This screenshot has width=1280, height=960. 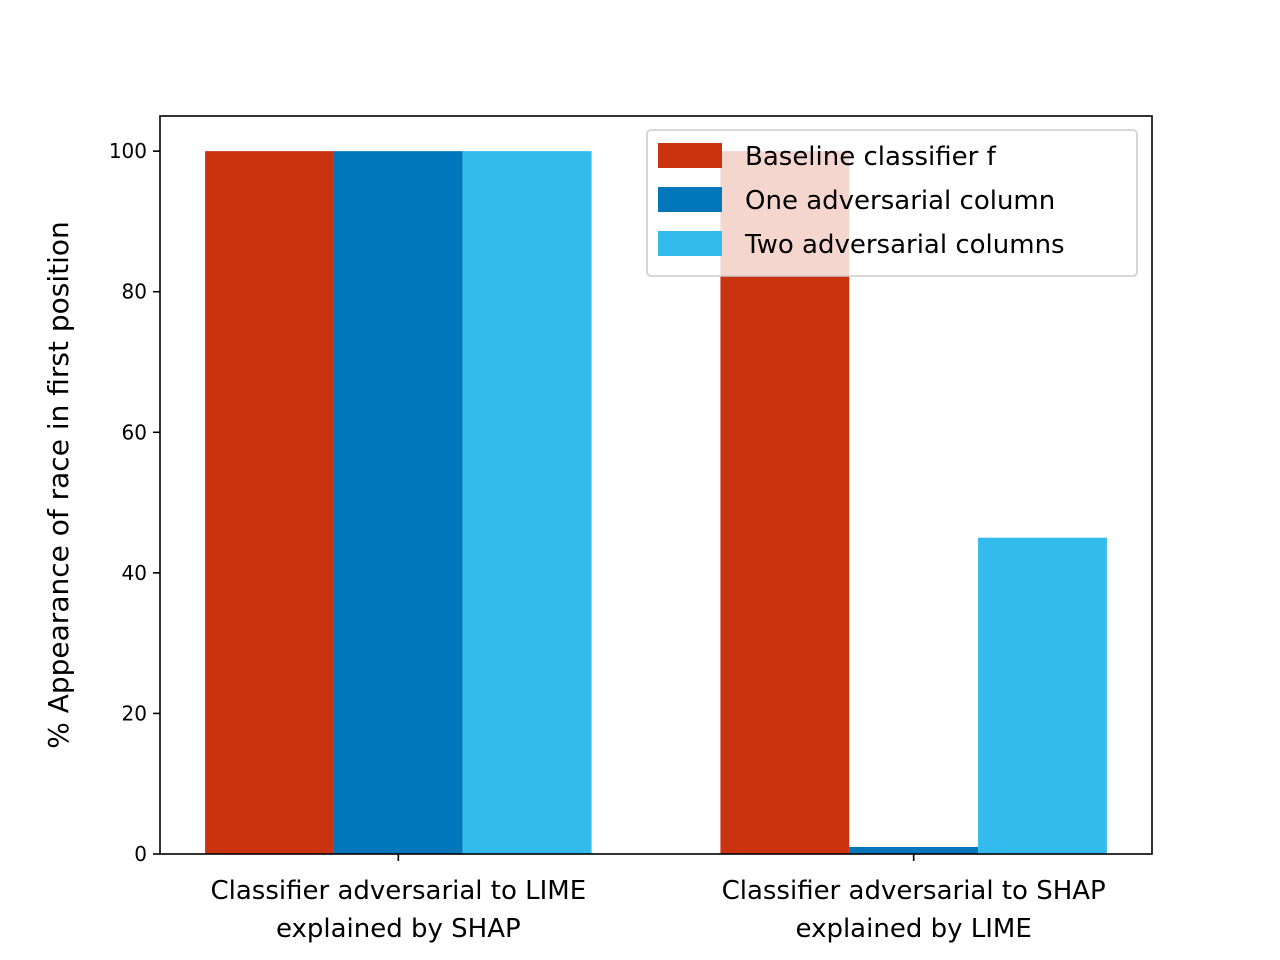 What do you see at coordinates (134, 573) in the screenshot?
I see `y-tick-label-3: 40` at bounding box center [134, 573].